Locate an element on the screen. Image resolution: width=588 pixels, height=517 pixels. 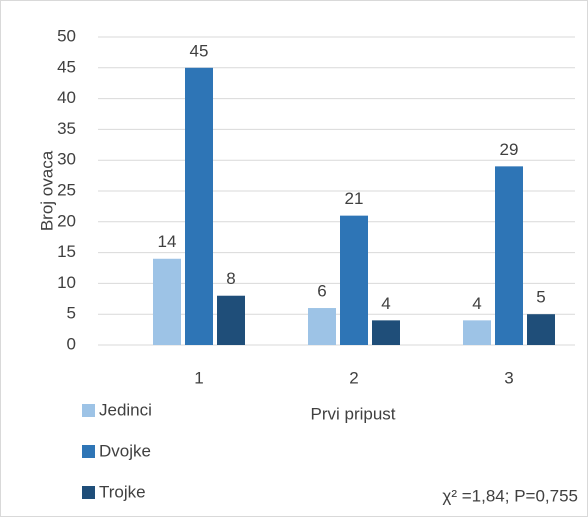
x-tick-label: 3 is located at coordinates (508, 377).